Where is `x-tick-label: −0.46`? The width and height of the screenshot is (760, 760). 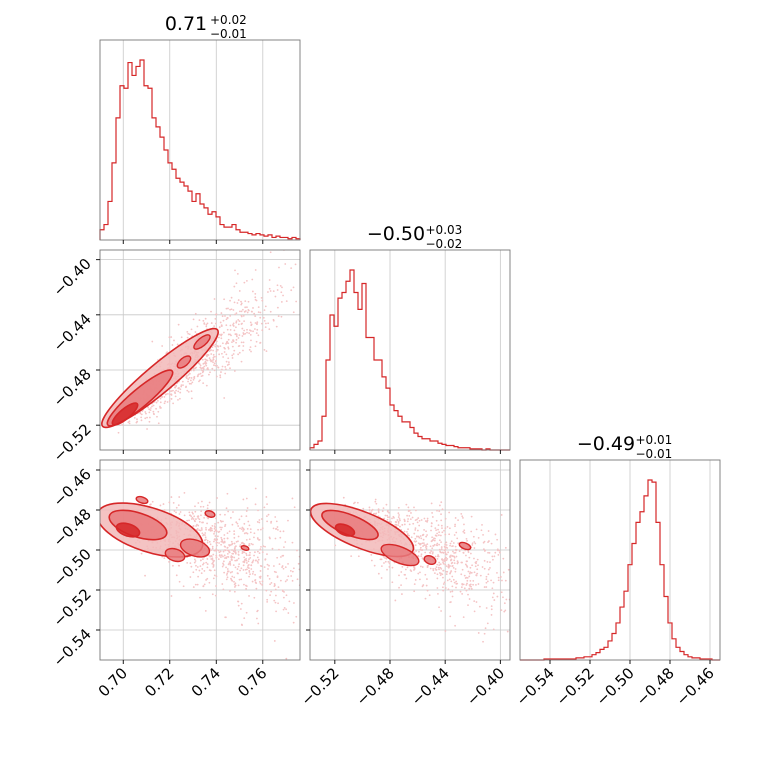 x-tick-label: −0.46 is located at coordinates (695, 686).